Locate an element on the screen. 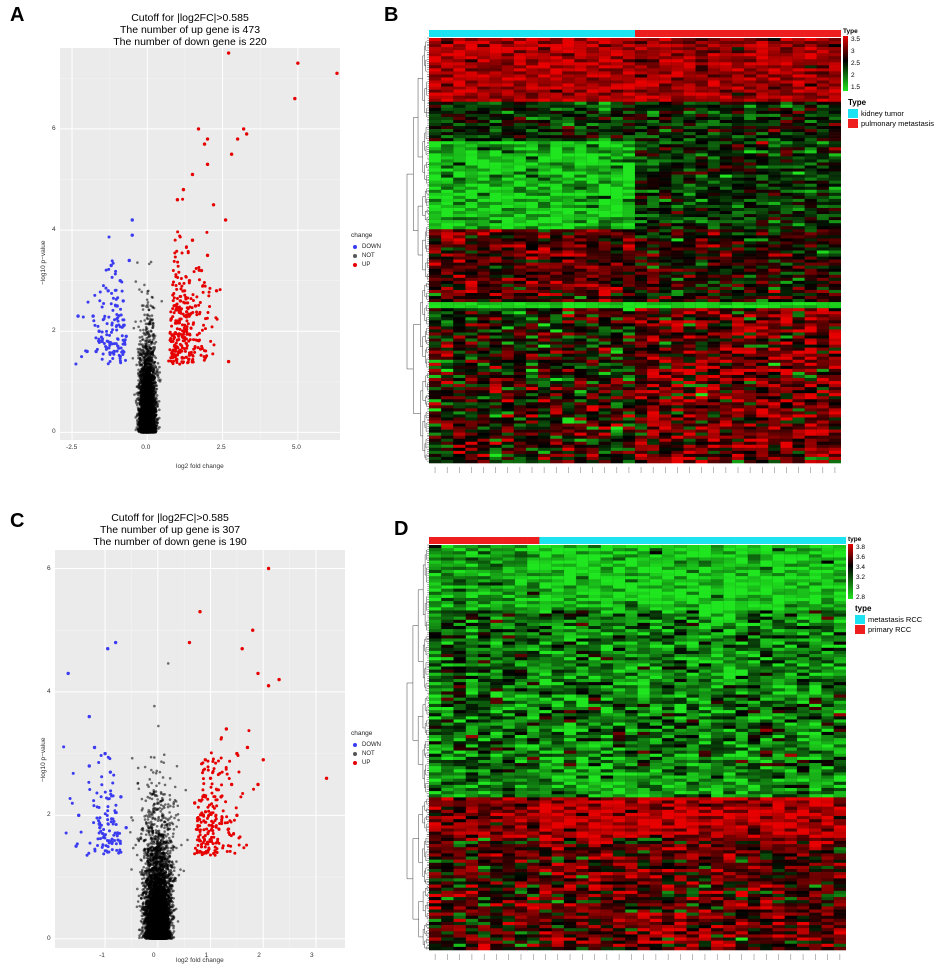  panel-letter-b: B is located at coordinates (391, 15).